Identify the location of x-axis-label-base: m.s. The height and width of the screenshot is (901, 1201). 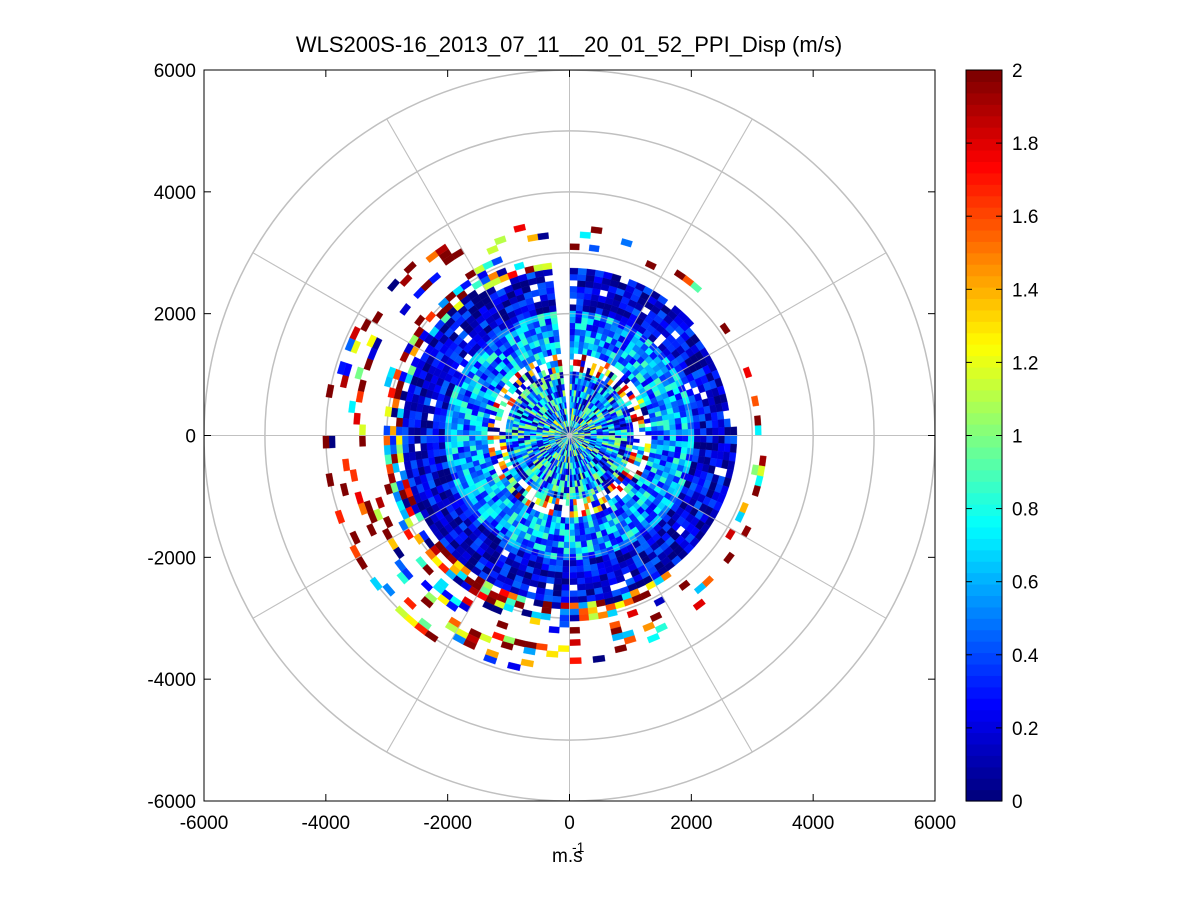
(567, 856).